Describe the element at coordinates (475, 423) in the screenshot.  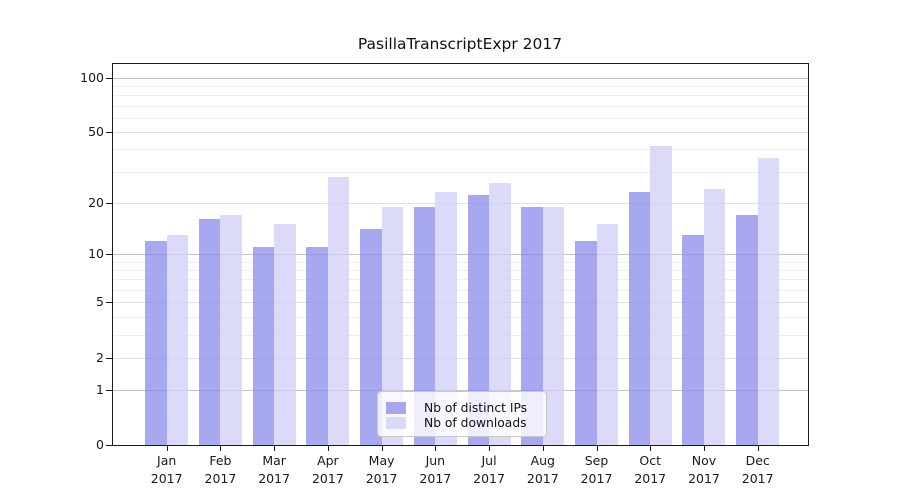
I see `legend-label: Nb of downloads` at that location.